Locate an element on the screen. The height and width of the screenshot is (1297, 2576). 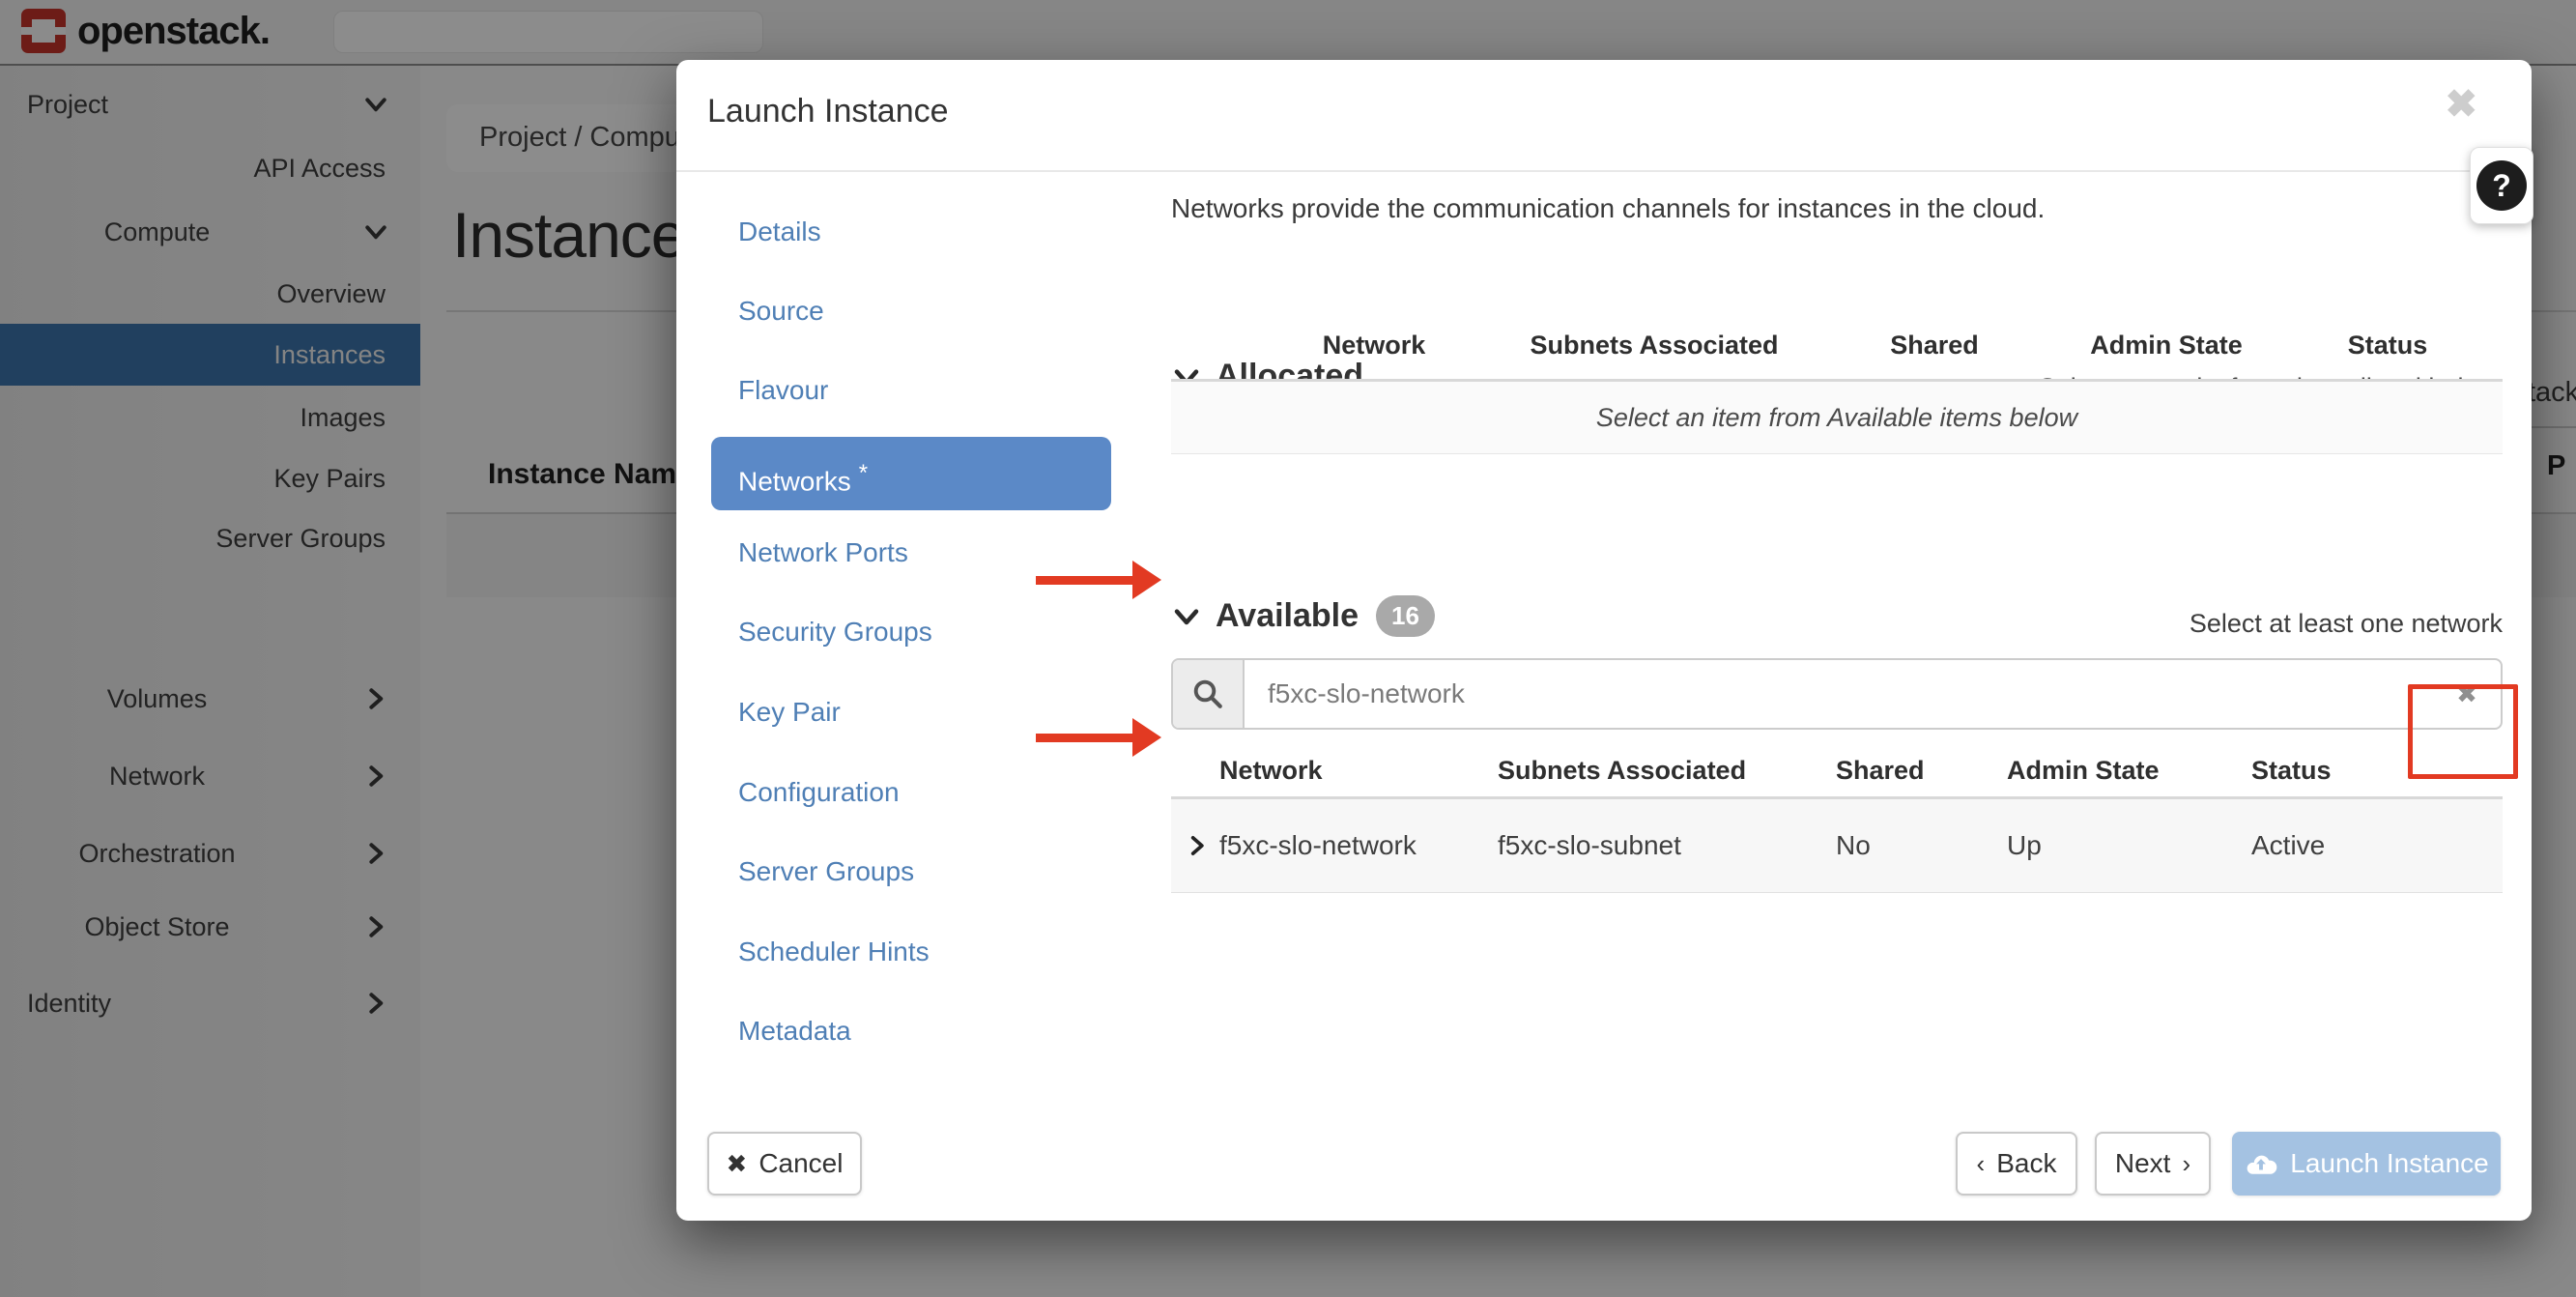
sidebar-item-key-pairs: Key Pairs is located at coordinates (330, 478).